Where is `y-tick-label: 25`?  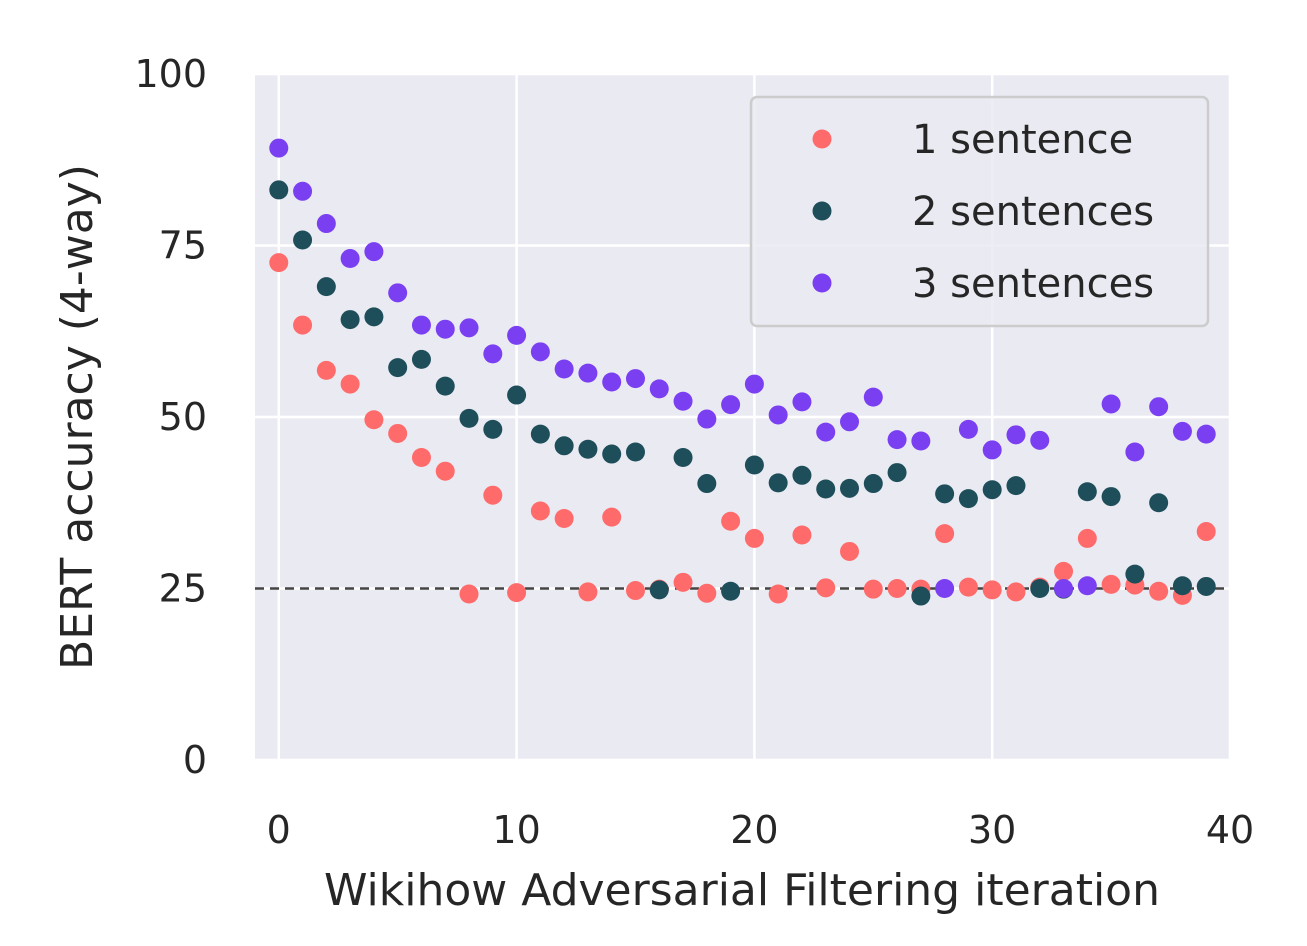
y-tick-label: 25 is located at coordinates (183, 589).